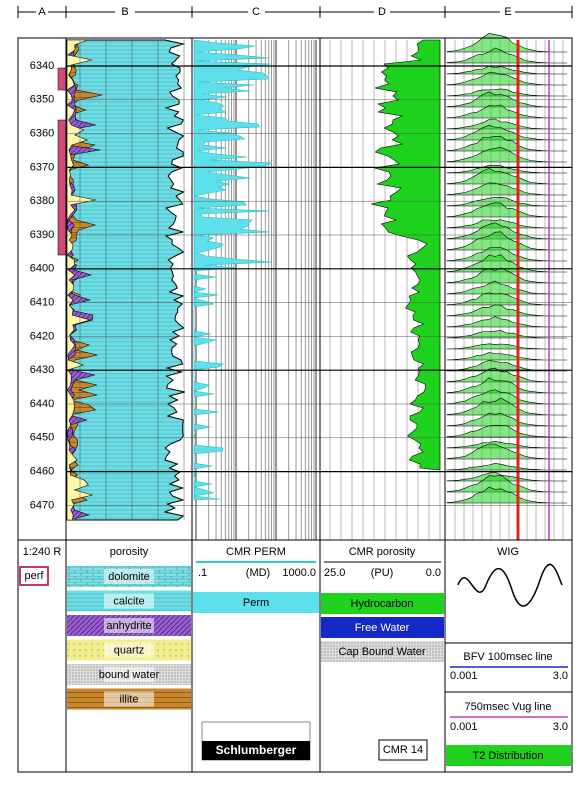 This screenshot has width=587, height=789. What do you see at coordinates (42, 269) in the screenshot?
I see `depth-label: 6400` at bounding box center [42, 269].